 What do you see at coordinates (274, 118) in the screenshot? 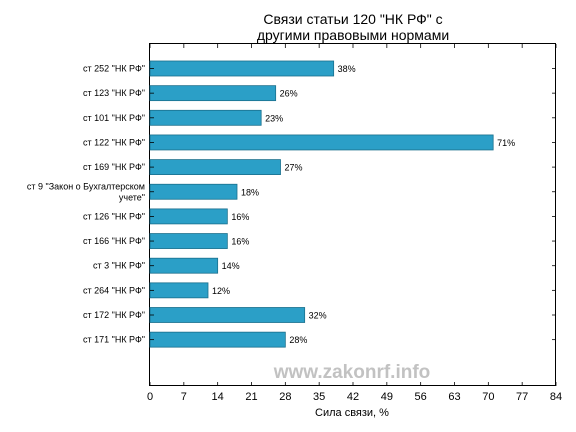
I see `bar-value-label: 23%` at bounding box center [274, 118].